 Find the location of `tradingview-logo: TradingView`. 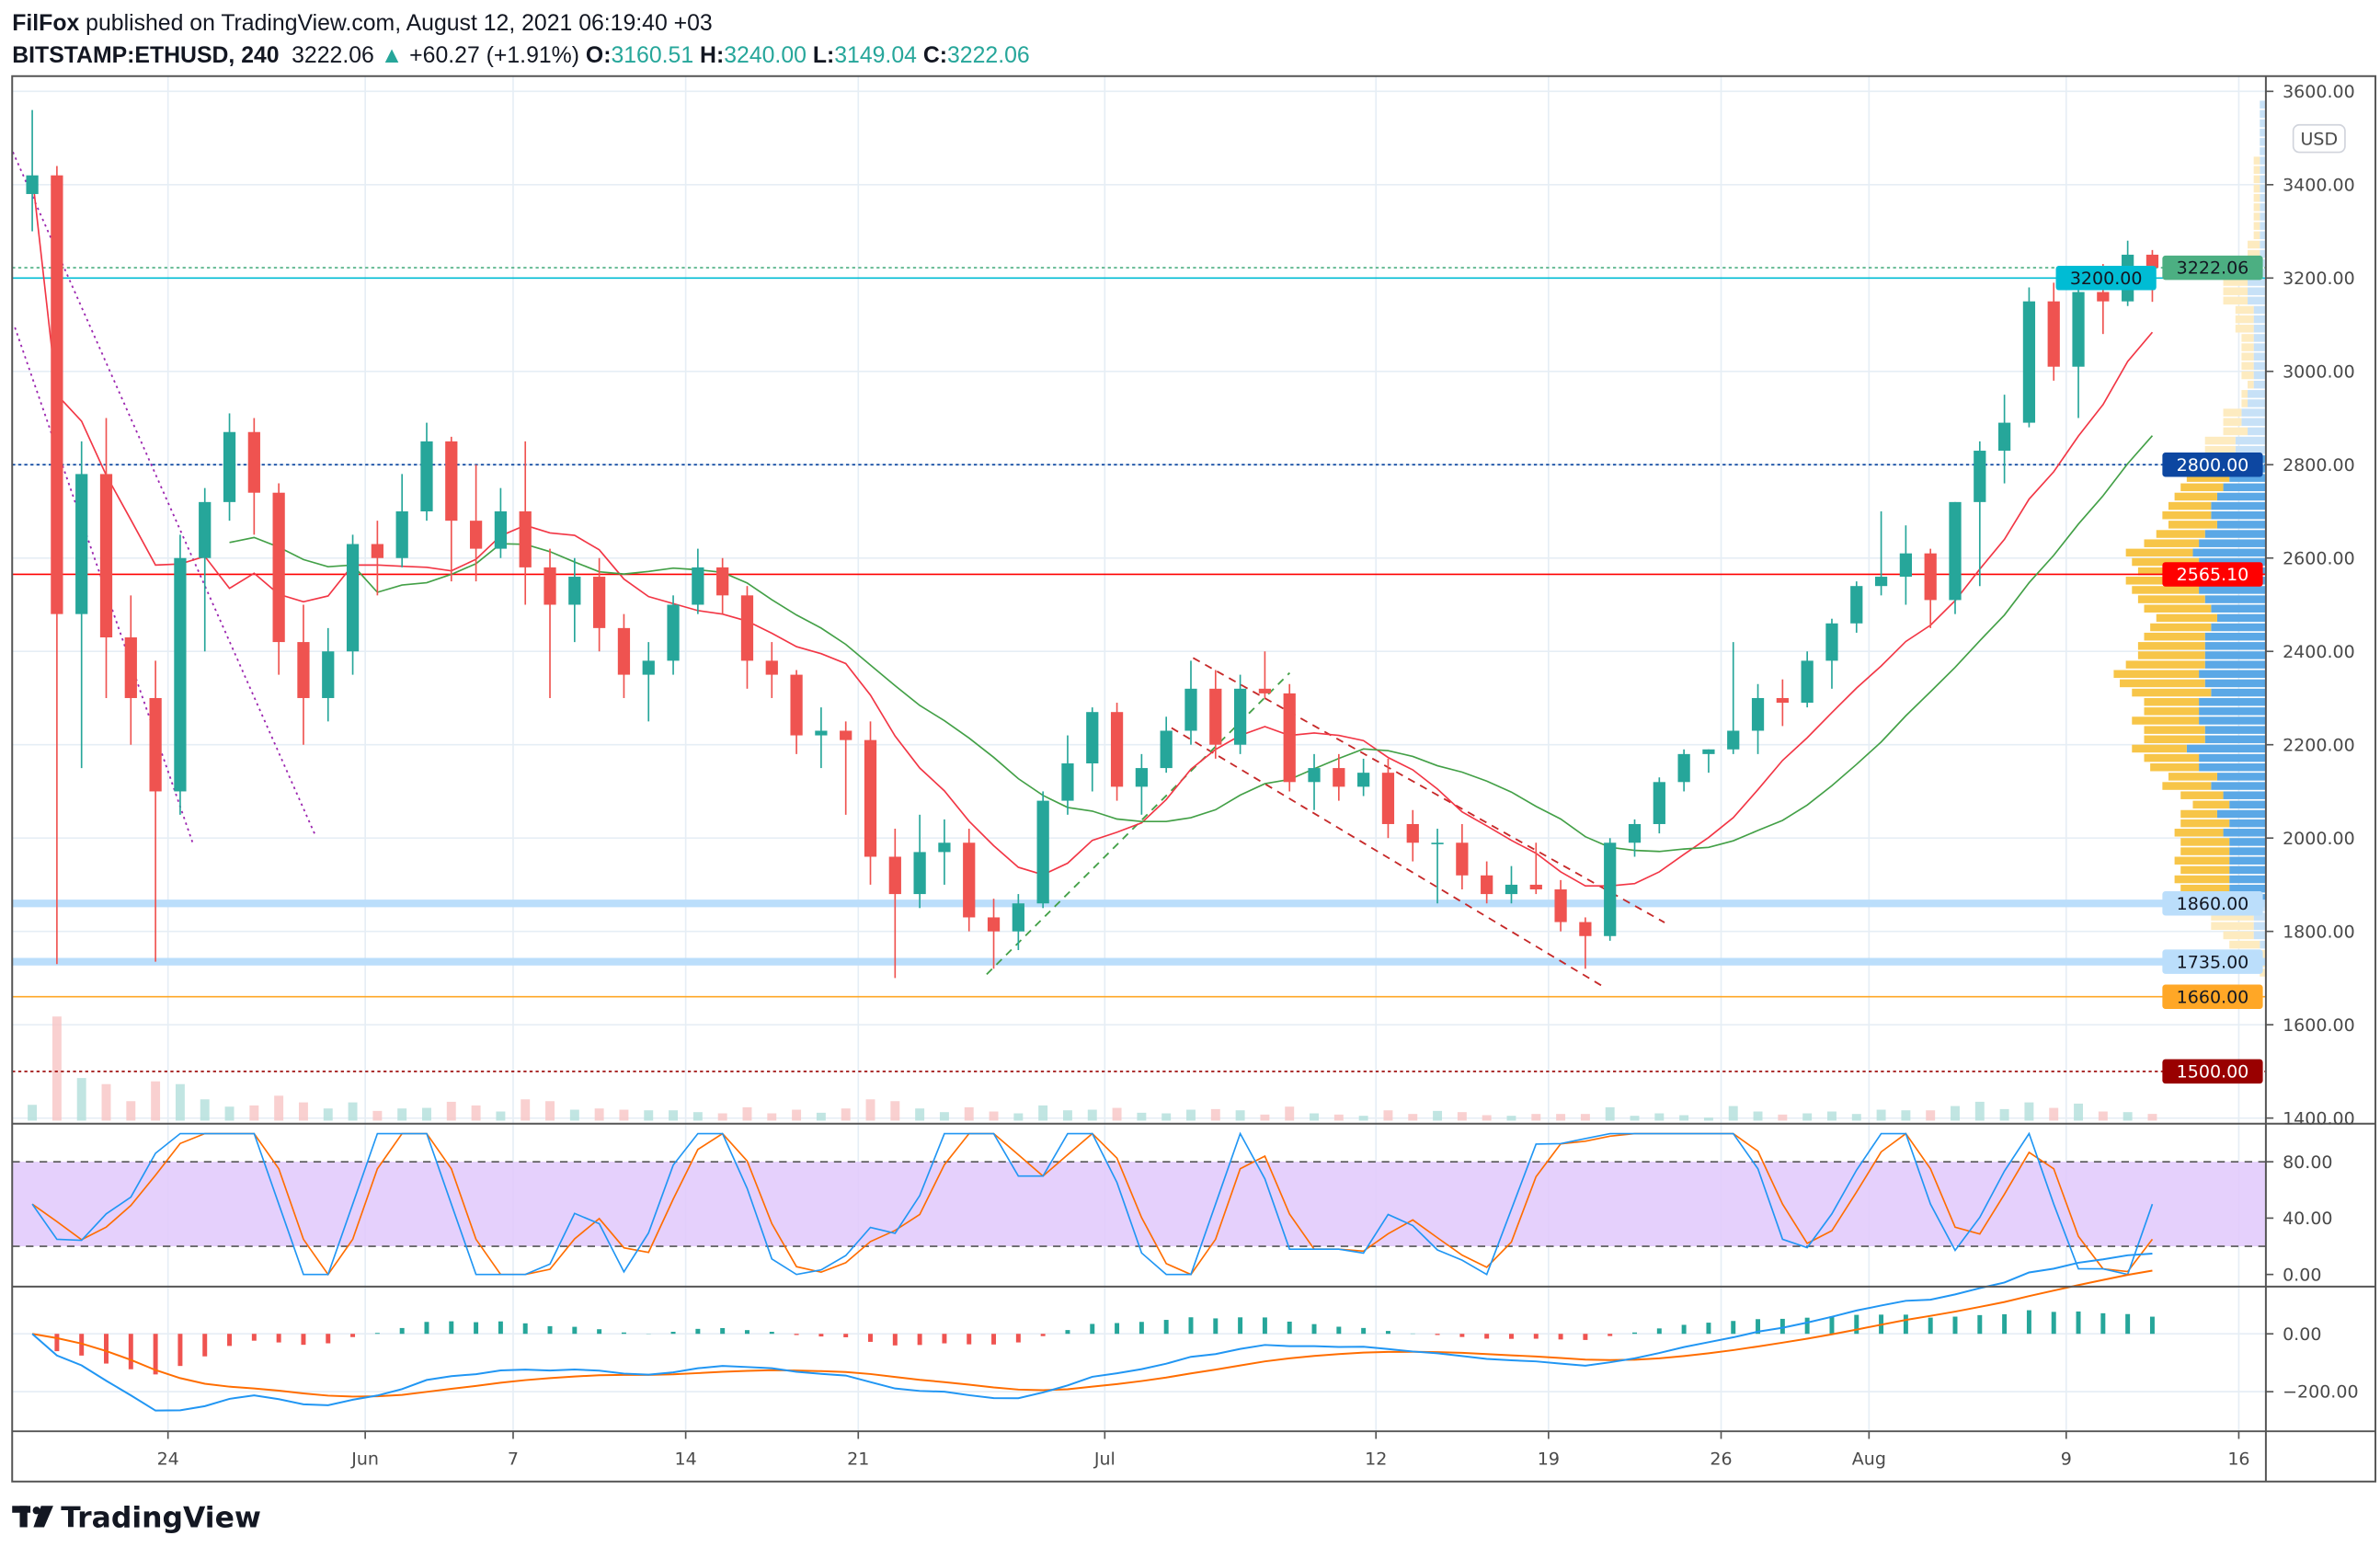

tradingview-logo: TradingView is located at coordinates (136, 1517).